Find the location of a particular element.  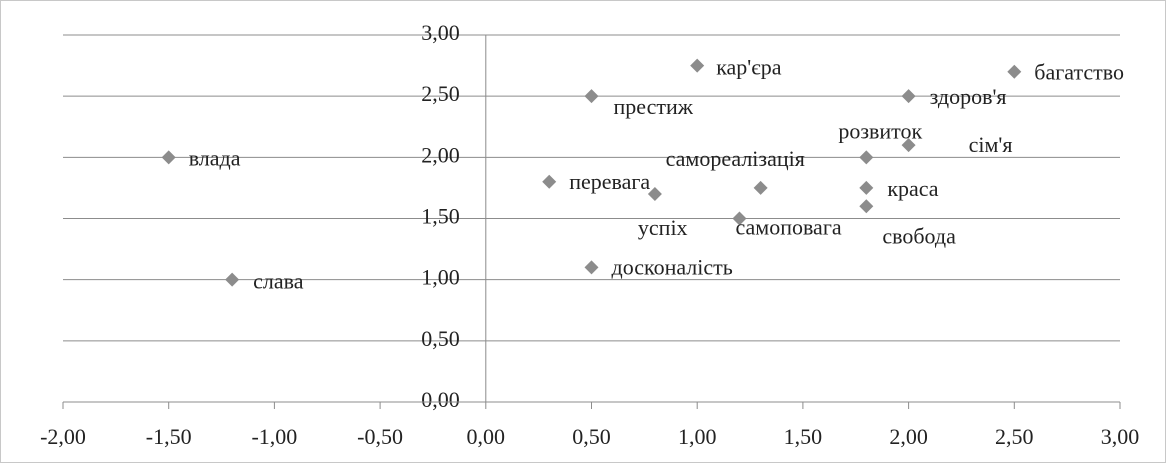

point-label: сім'я is located at coordinates (991, 144).